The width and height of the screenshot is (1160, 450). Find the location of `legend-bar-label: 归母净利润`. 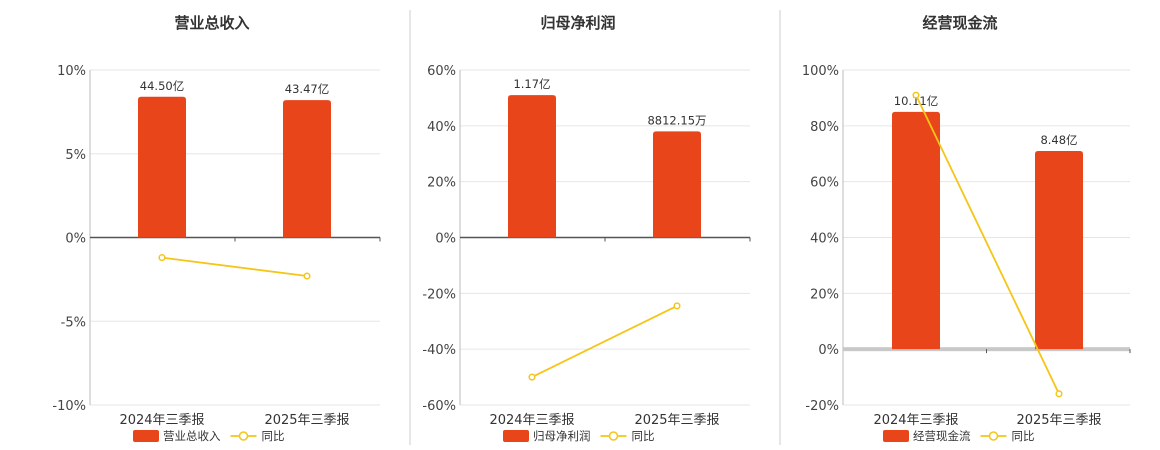

legend-bar-label: 归母净利润 is located at coordinates (562, 436).